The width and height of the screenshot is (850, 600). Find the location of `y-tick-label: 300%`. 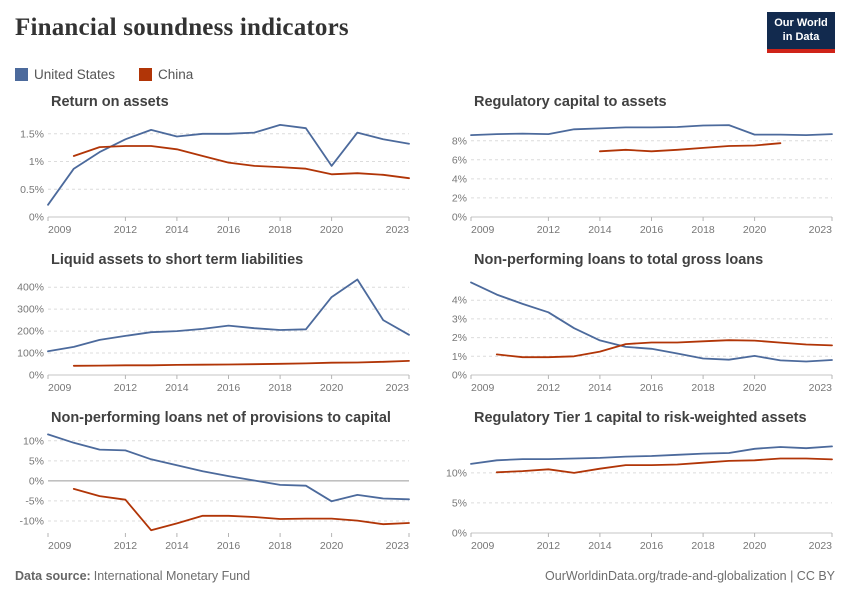

y-tick-label: 300% is located at coordinates (30, 309).